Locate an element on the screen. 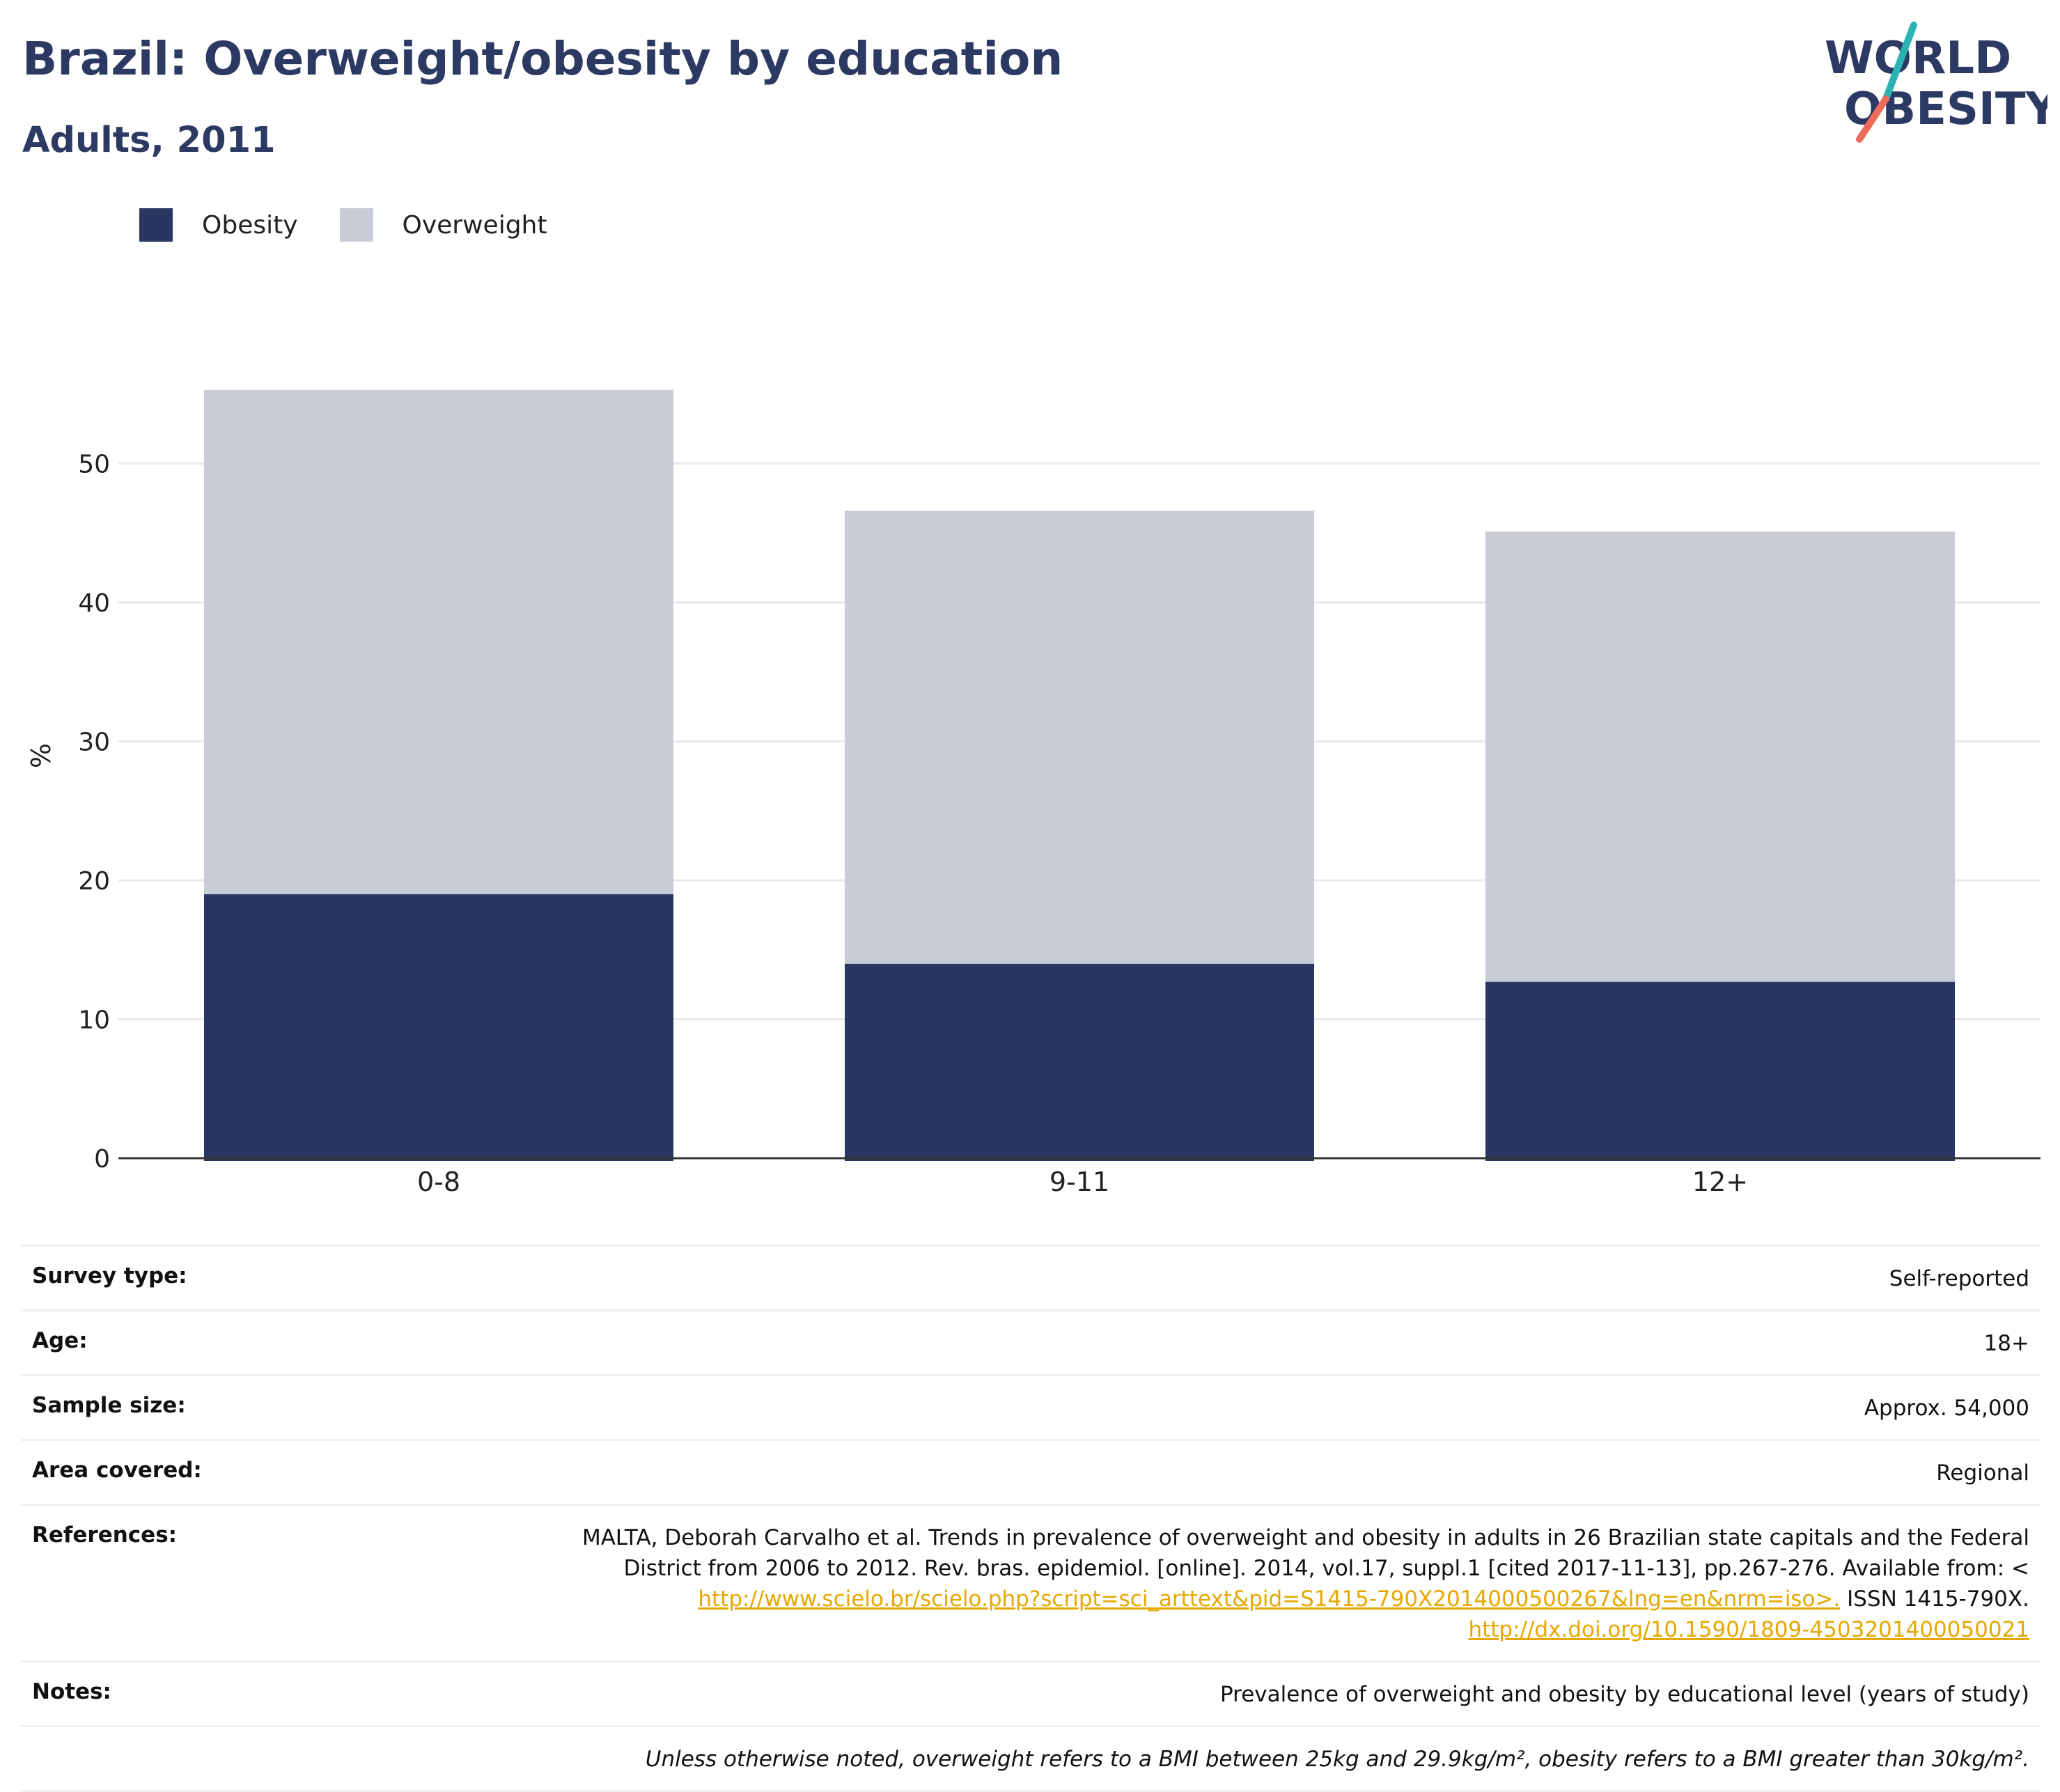  info-row-area: Area covered: Regional is located at coordinates (1031, 1472).